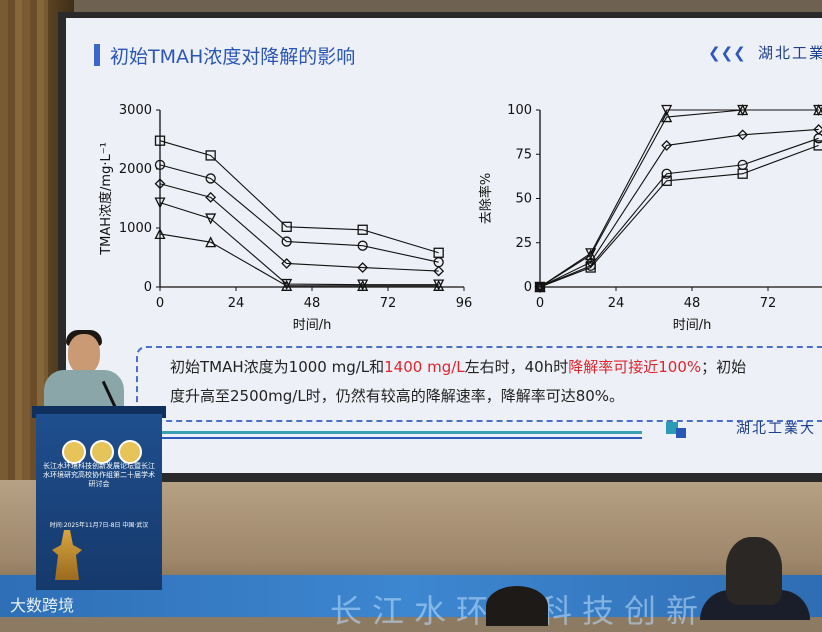  Describe the element at coordinates (402, 432) in the screenshot. I see `decorative-line` at that location.